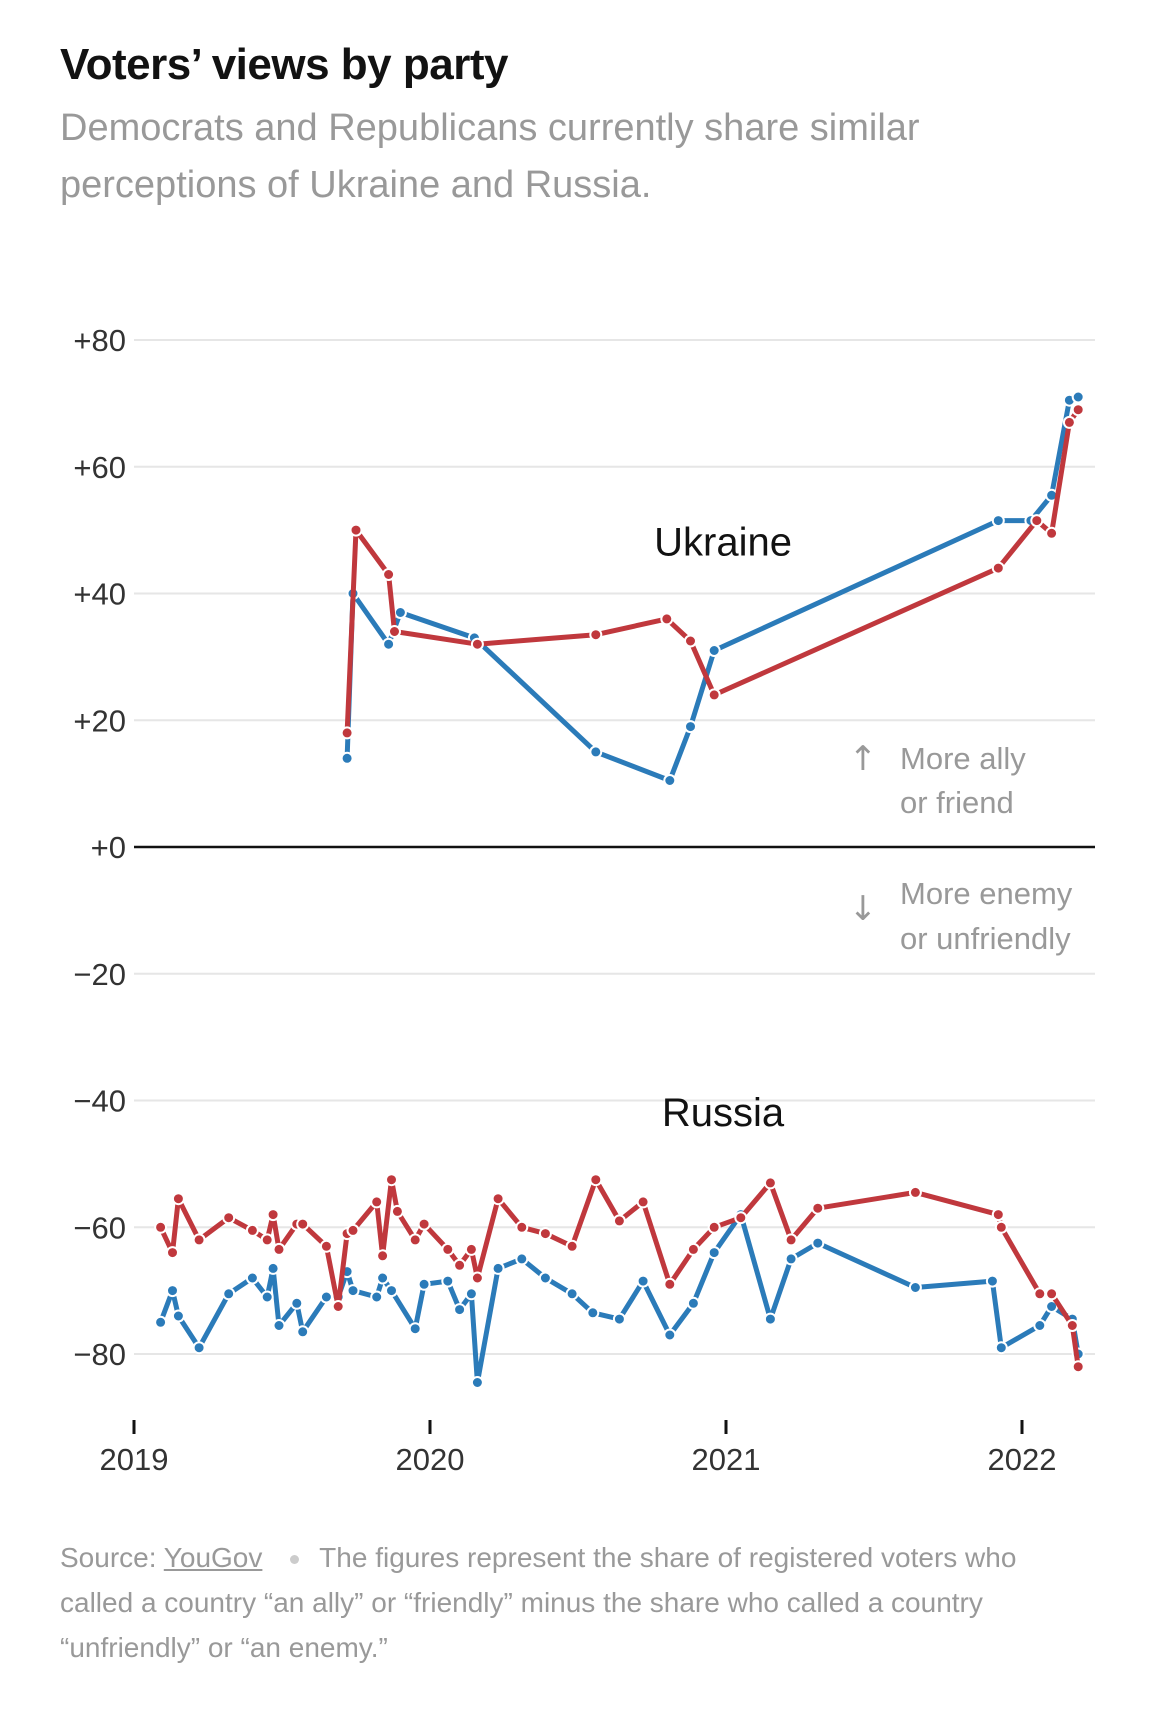  I want to click on x-tick-label: 2021, so click(726, 1459).